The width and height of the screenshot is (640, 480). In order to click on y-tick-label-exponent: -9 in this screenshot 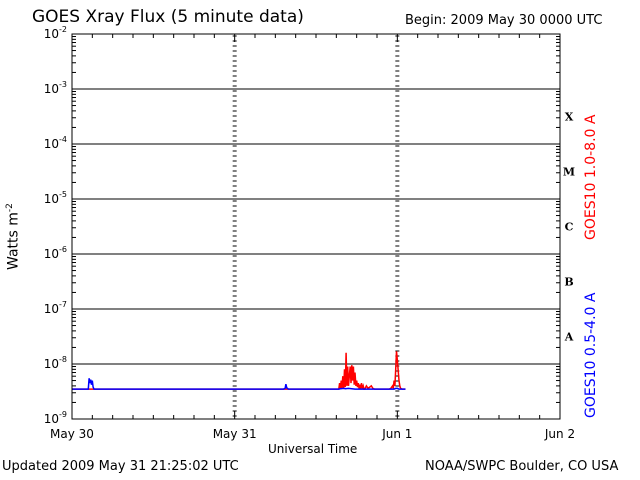, I will do `click(63, 414)`.